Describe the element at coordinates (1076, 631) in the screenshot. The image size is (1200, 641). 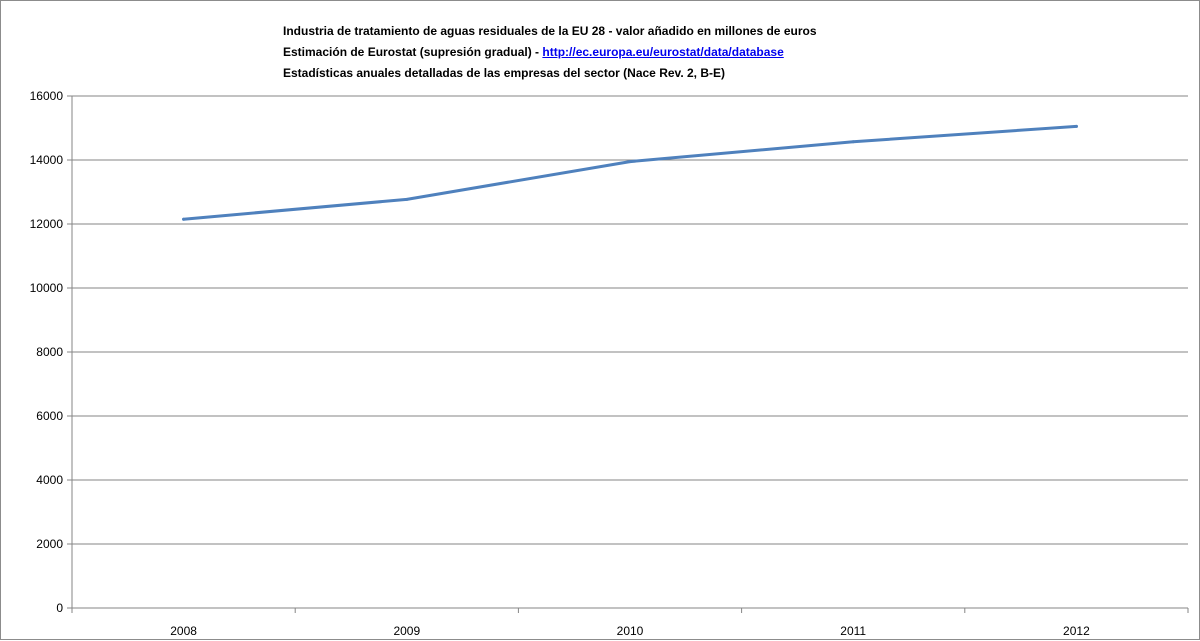
I see `x-tick-label: 2012` at that location.